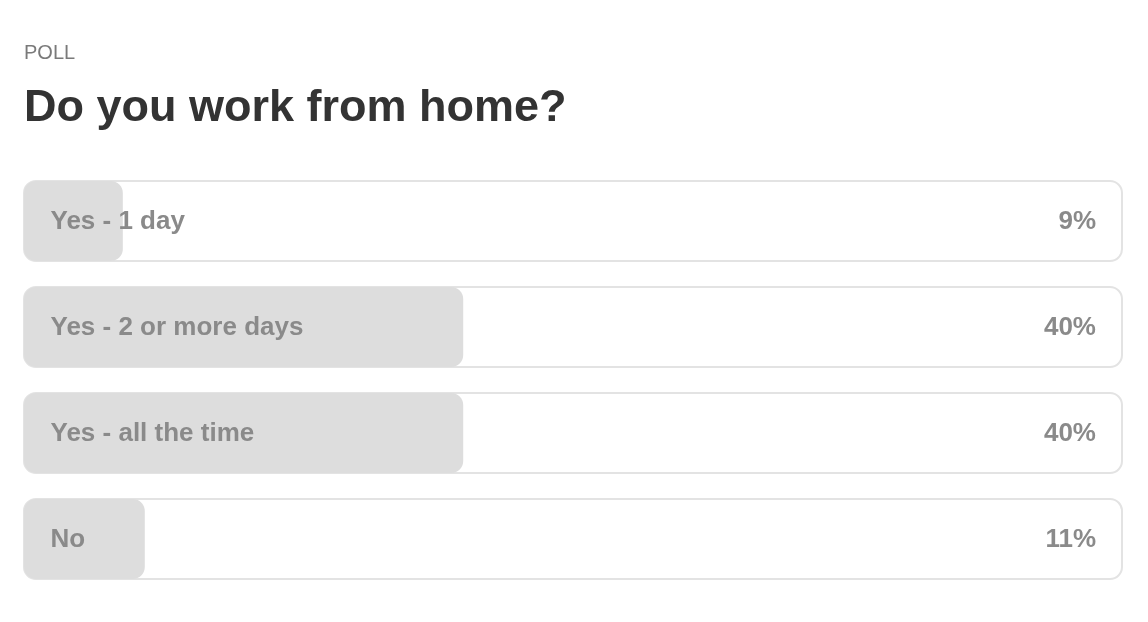 This screenshot has width=1148, height=622. Describe the element at coordinates (1077, 220) in the screenshot. I see `data-label: 9%` at that location.